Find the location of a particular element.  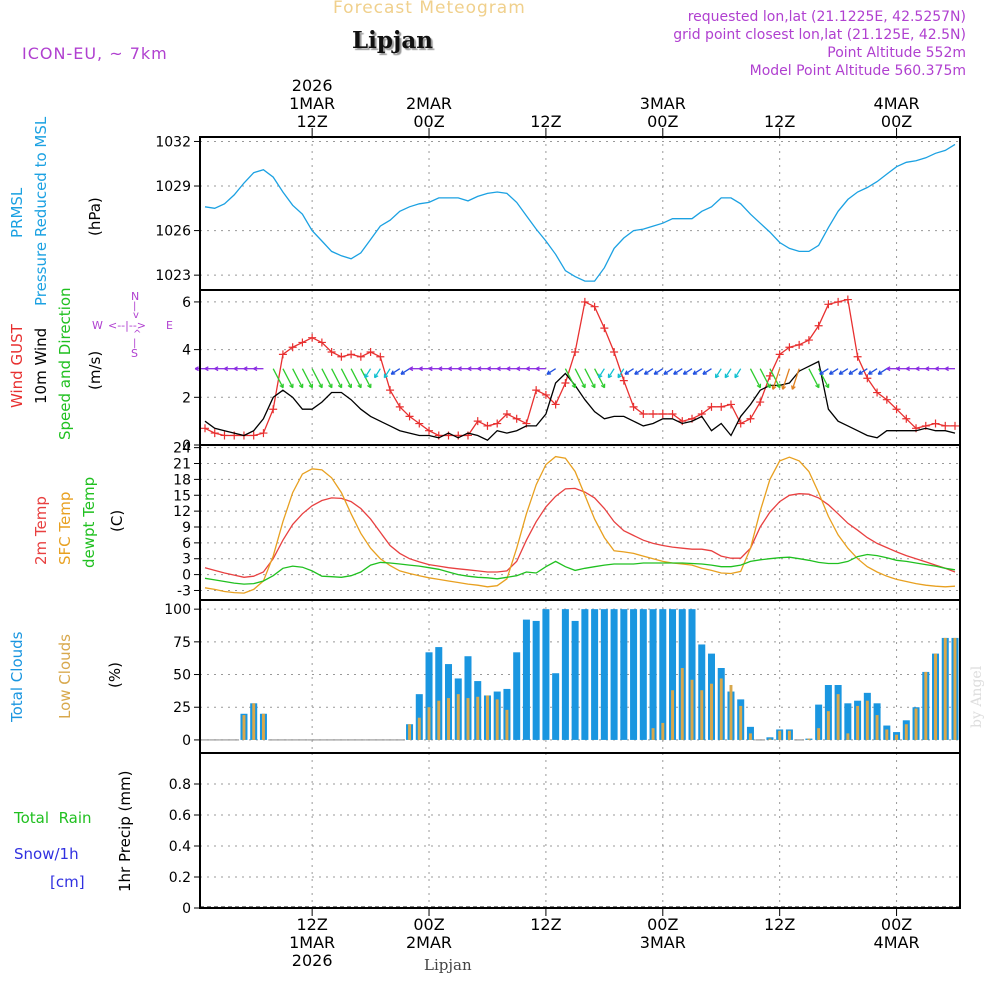

y-tick-label: 9 is located at coordinates (186, 528).